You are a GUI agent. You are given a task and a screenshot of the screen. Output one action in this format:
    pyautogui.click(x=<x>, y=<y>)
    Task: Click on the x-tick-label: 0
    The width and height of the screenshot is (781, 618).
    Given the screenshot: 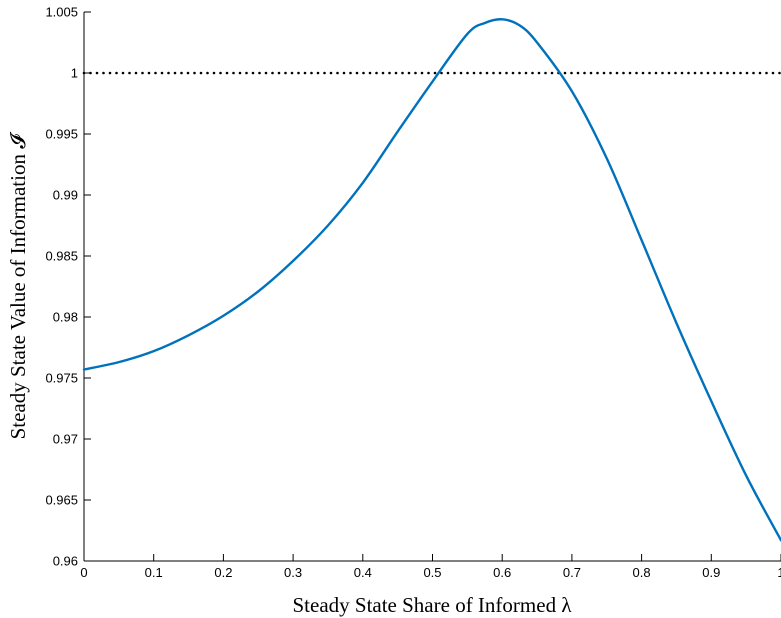 What is the action you would take?
    pyautogui.click(x=83, y=572)
    